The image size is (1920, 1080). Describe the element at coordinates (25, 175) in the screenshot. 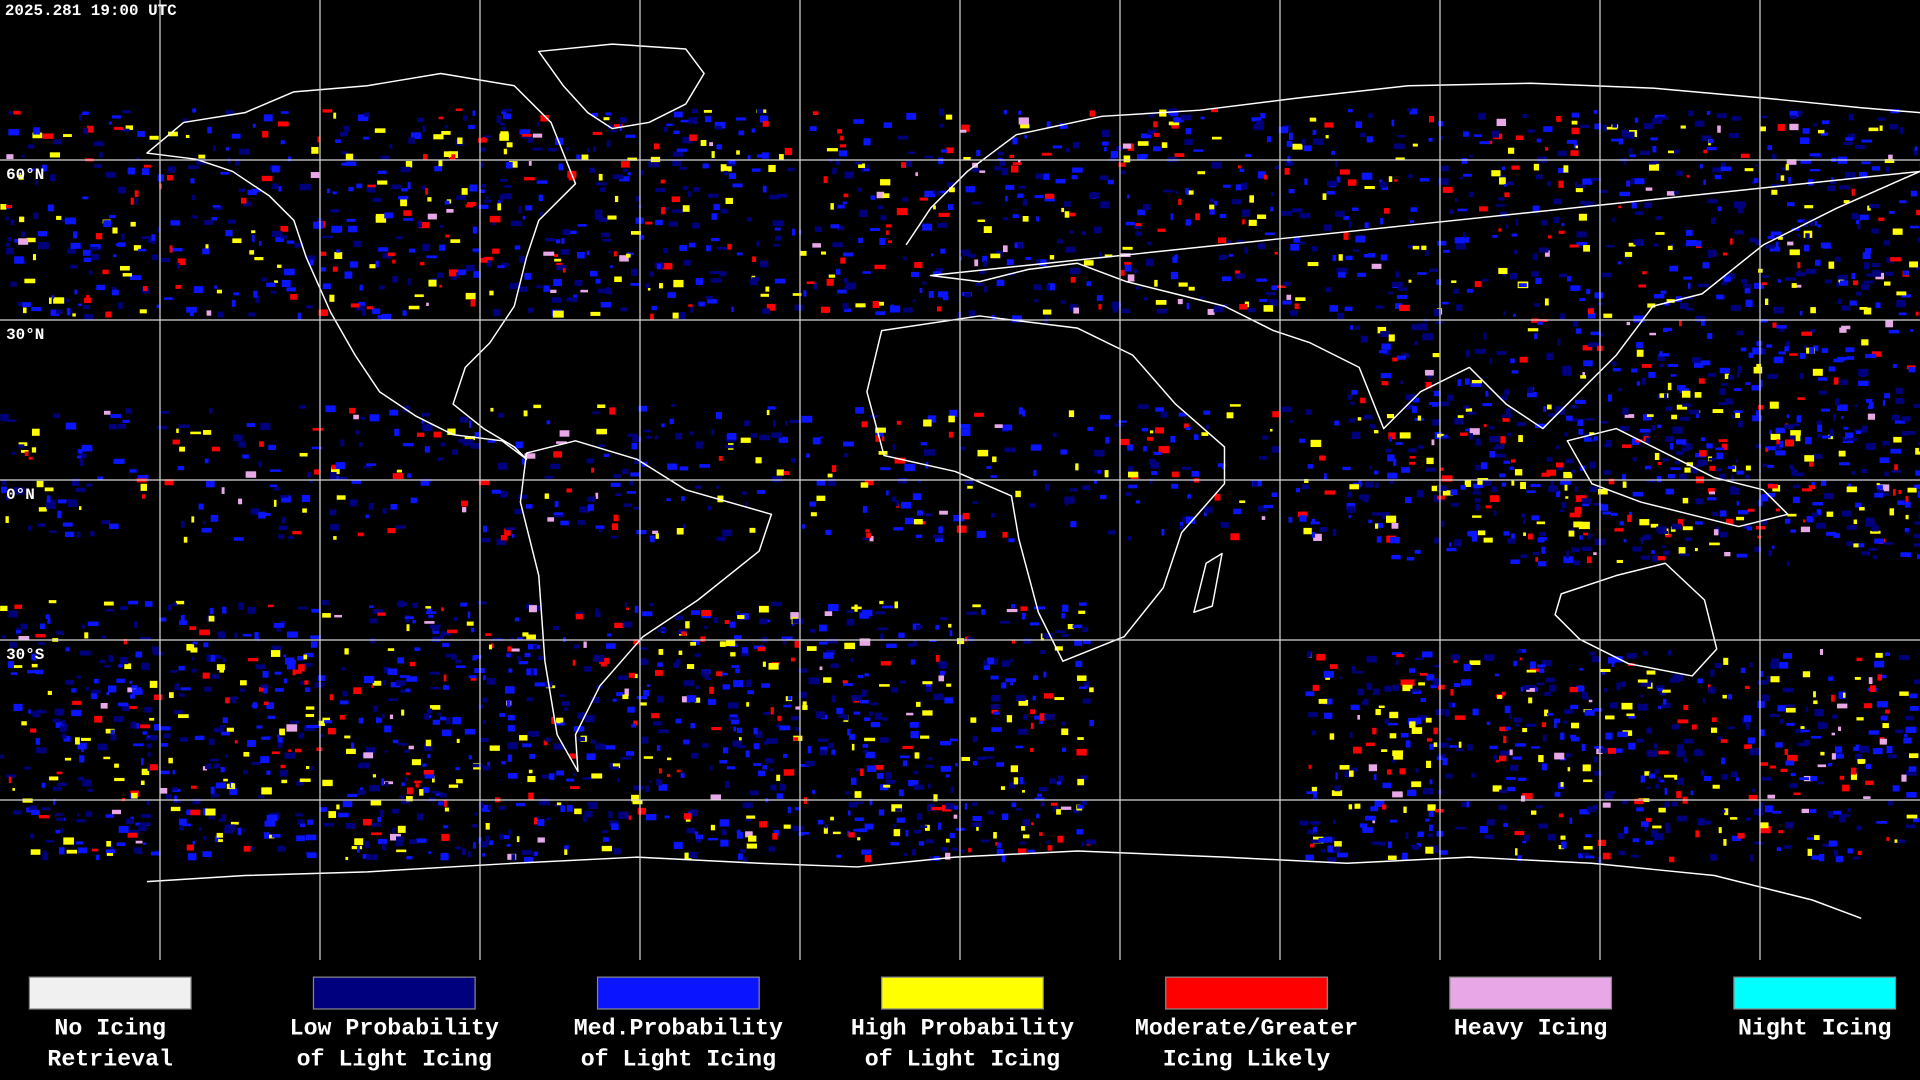

I see `lat-label: 60°N` at that location.